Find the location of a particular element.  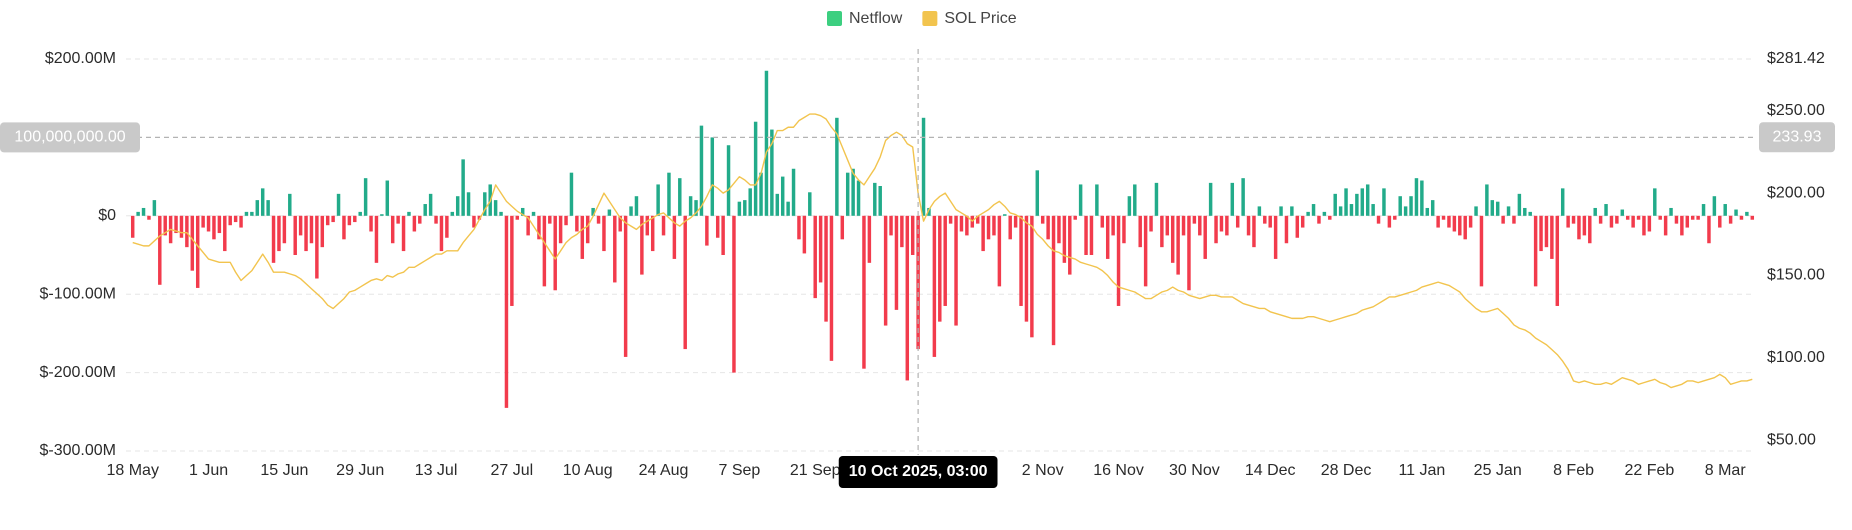

x-tick-label: 10 Aug is located at coordinates (588, 470).